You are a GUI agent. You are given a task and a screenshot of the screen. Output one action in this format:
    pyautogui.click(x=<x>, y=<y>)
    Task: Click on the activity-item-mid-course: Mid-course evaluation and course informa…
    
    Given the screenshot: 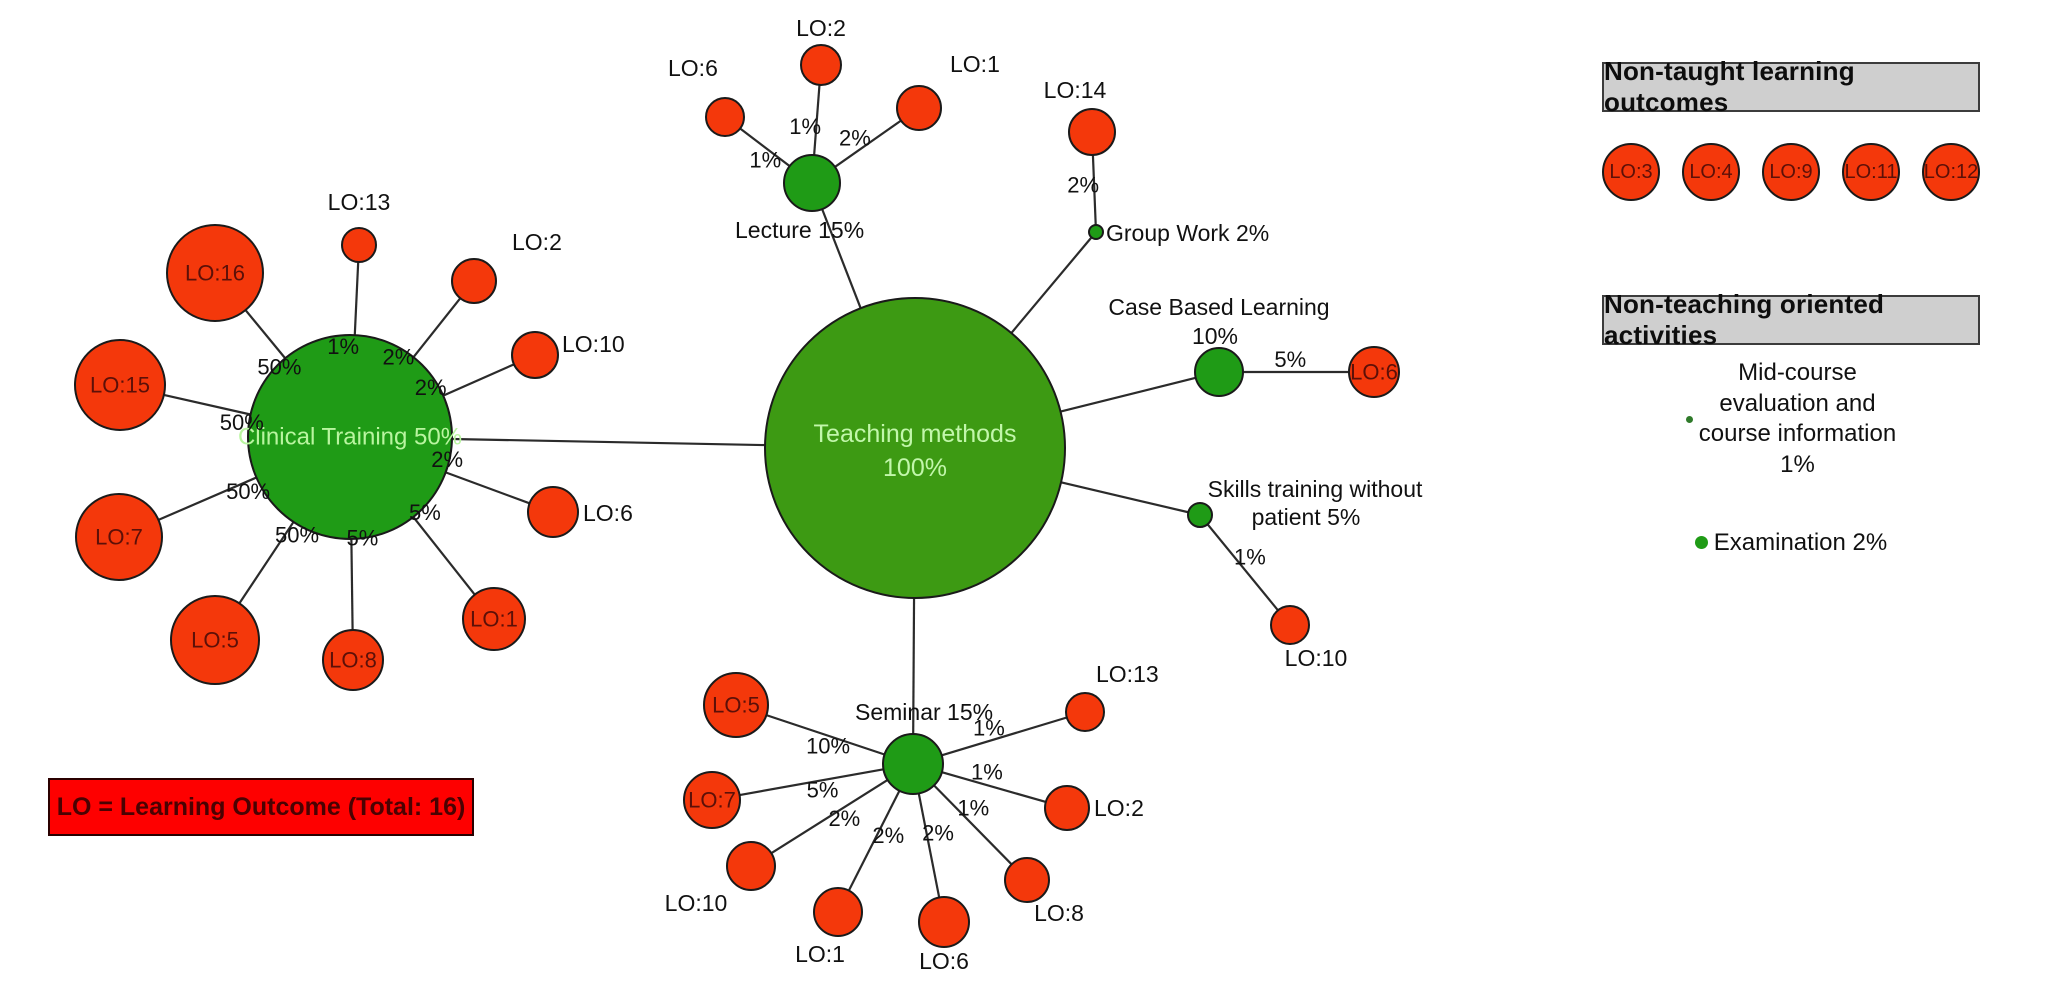 What is the action you would take?
    pyautogui.click(x=1791, y=419)
    